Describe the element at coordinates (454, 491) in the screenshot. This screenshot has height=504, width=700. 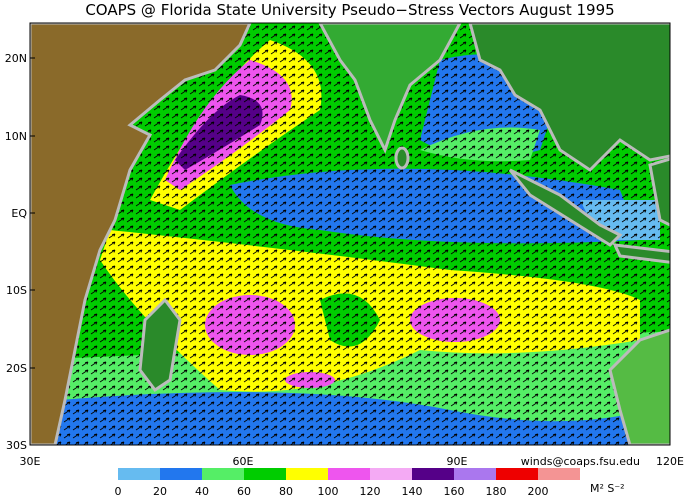
I see `colorbar-label: 160` at that location.